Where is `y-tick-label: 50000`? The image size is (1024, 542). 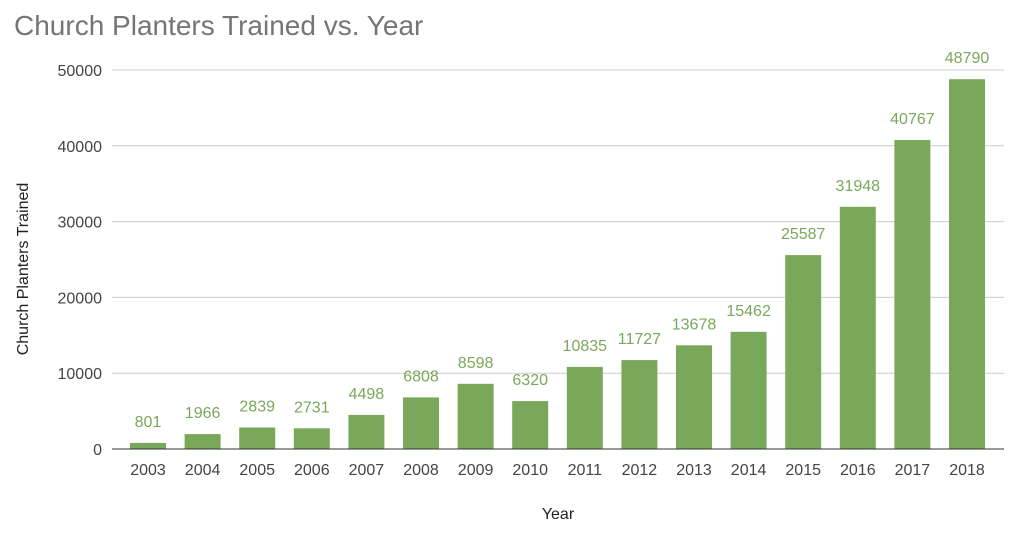
y-tick-label: 50000 is located at coordinates (80, 71).